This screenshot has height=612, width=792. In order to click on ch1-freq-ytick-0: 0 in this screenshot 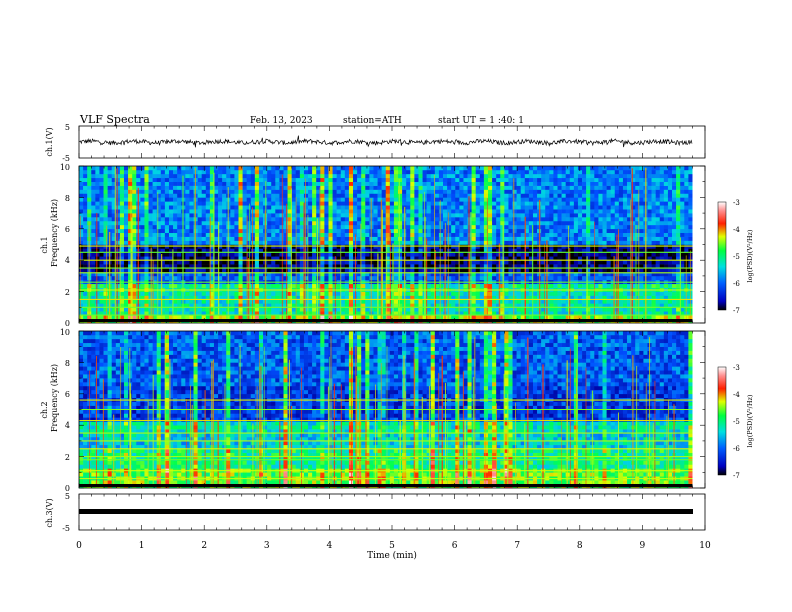, I will do `click(67, 323)`.